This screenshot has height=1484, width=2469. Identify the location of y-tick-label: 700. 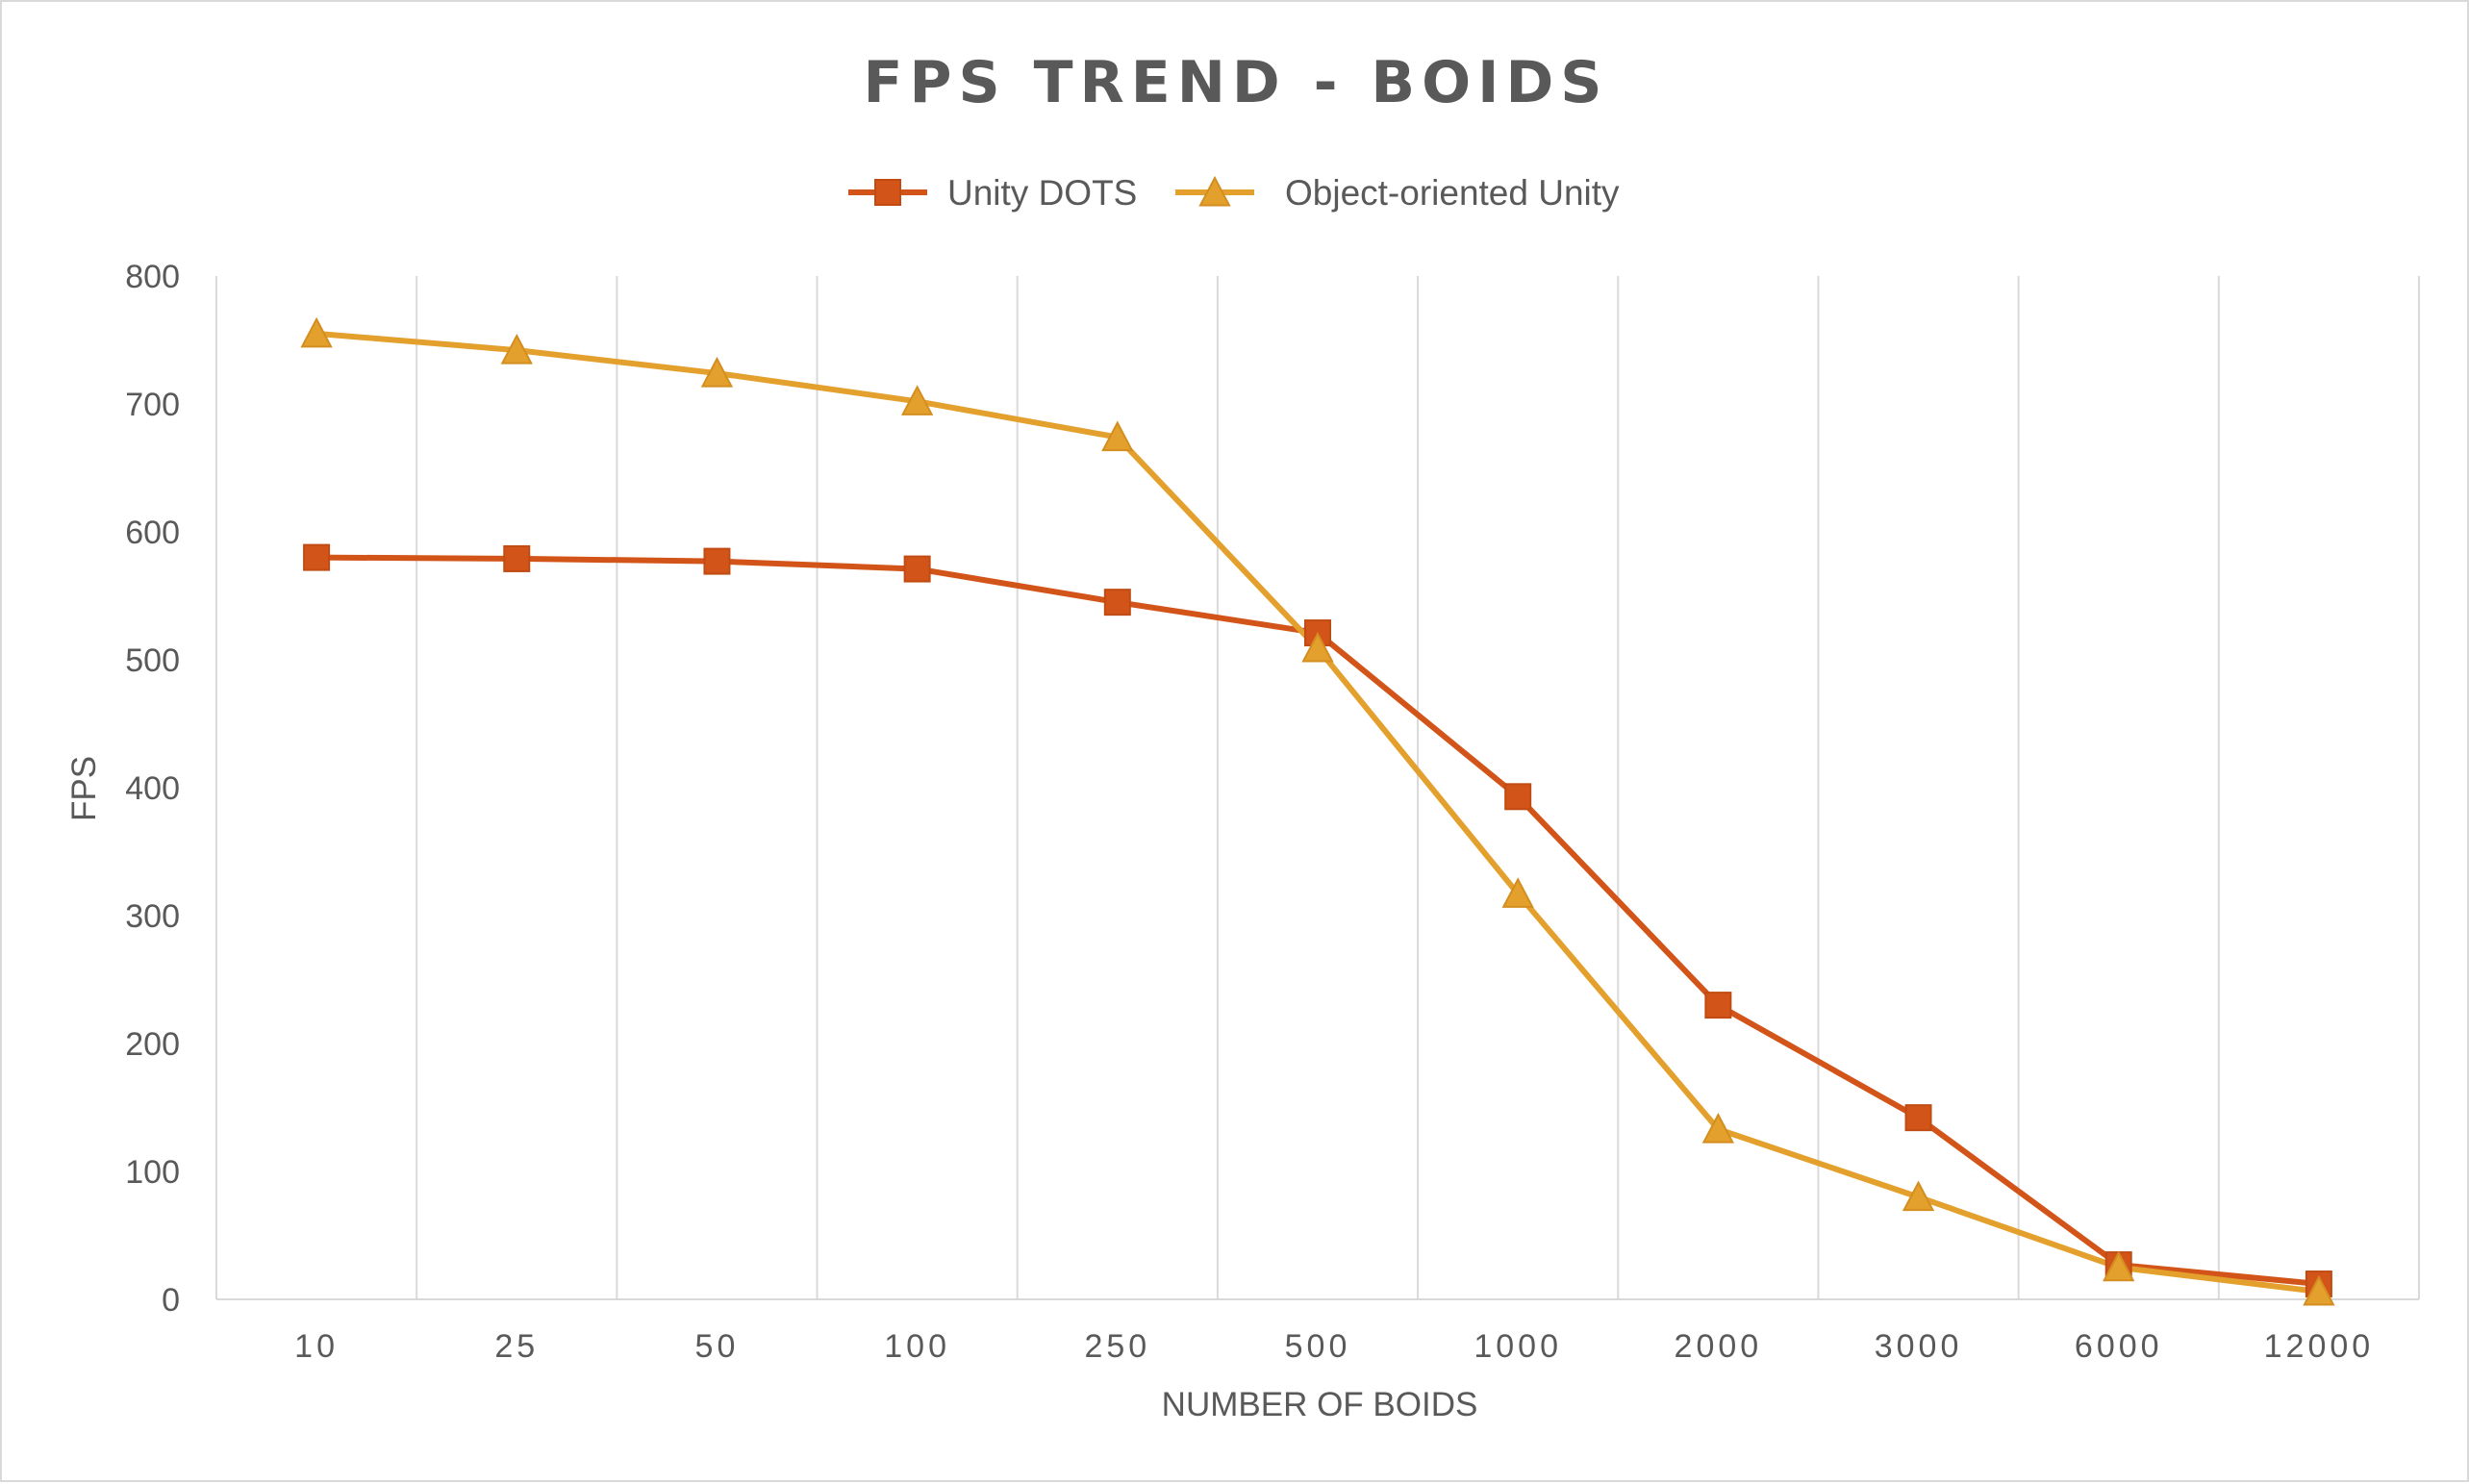
(153, 405).